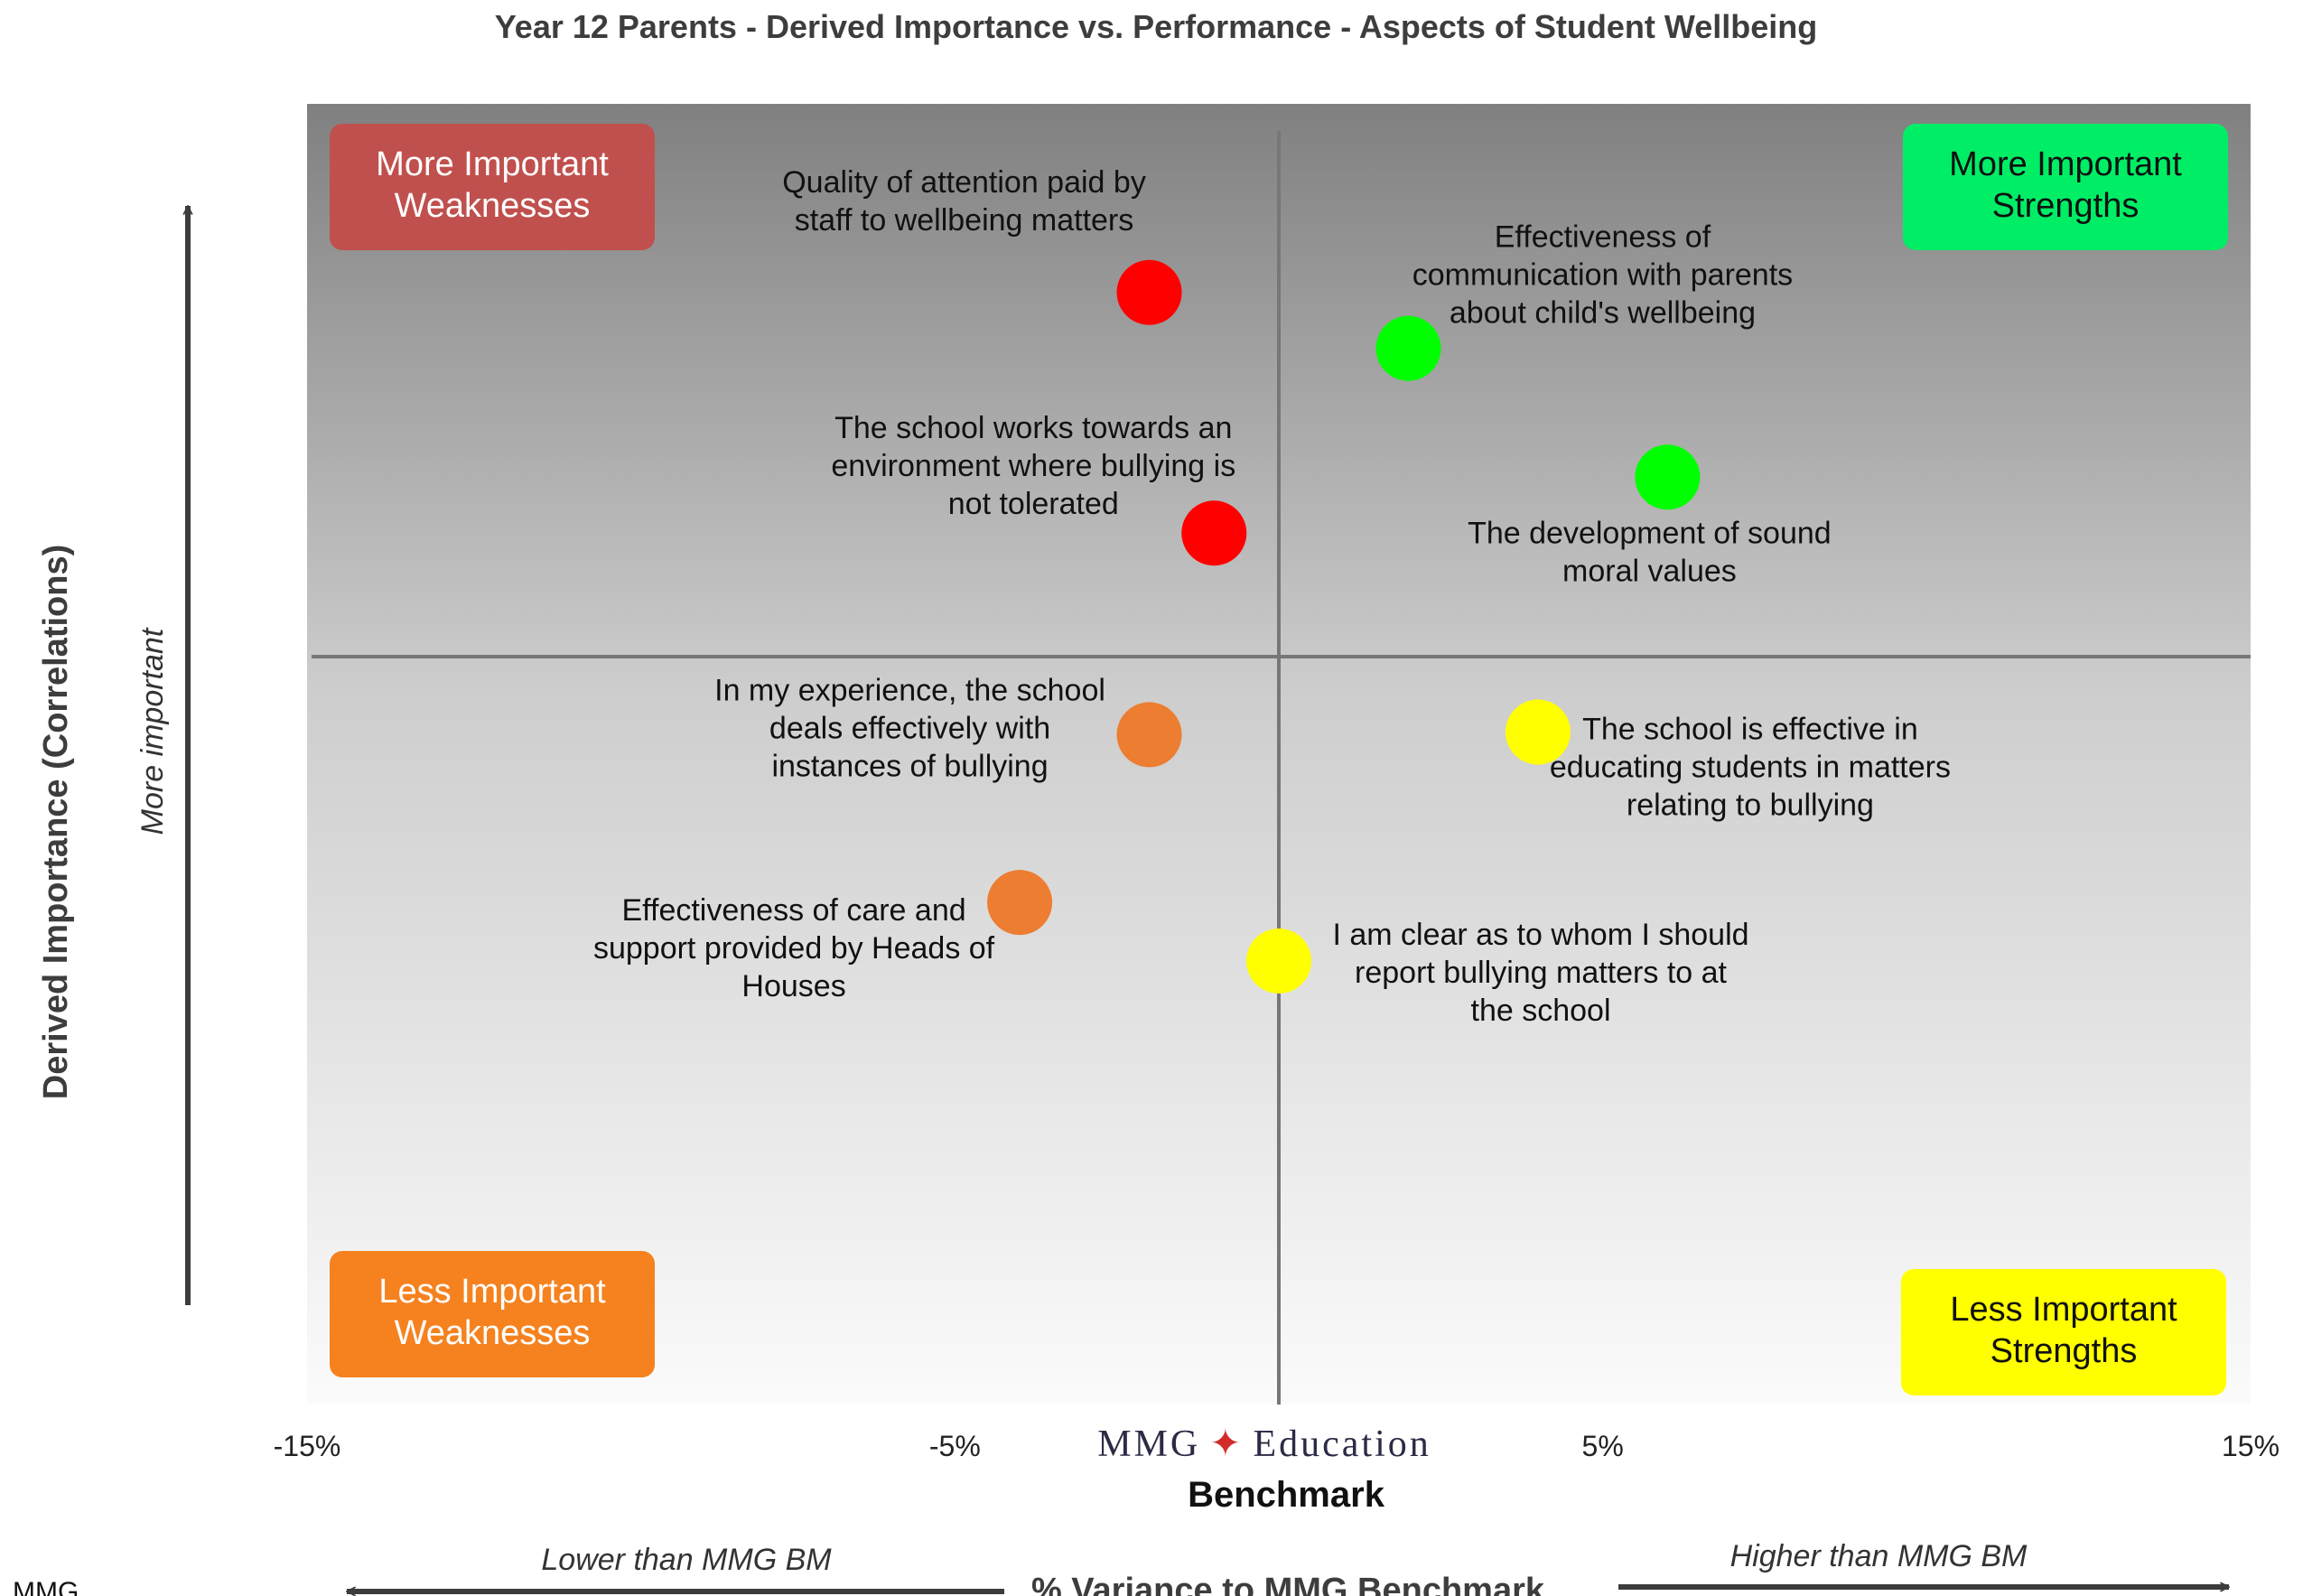 This screenshot has height=1596, width=2312. I want to click on x-tick-label: 5%, so click(1603, 1446).